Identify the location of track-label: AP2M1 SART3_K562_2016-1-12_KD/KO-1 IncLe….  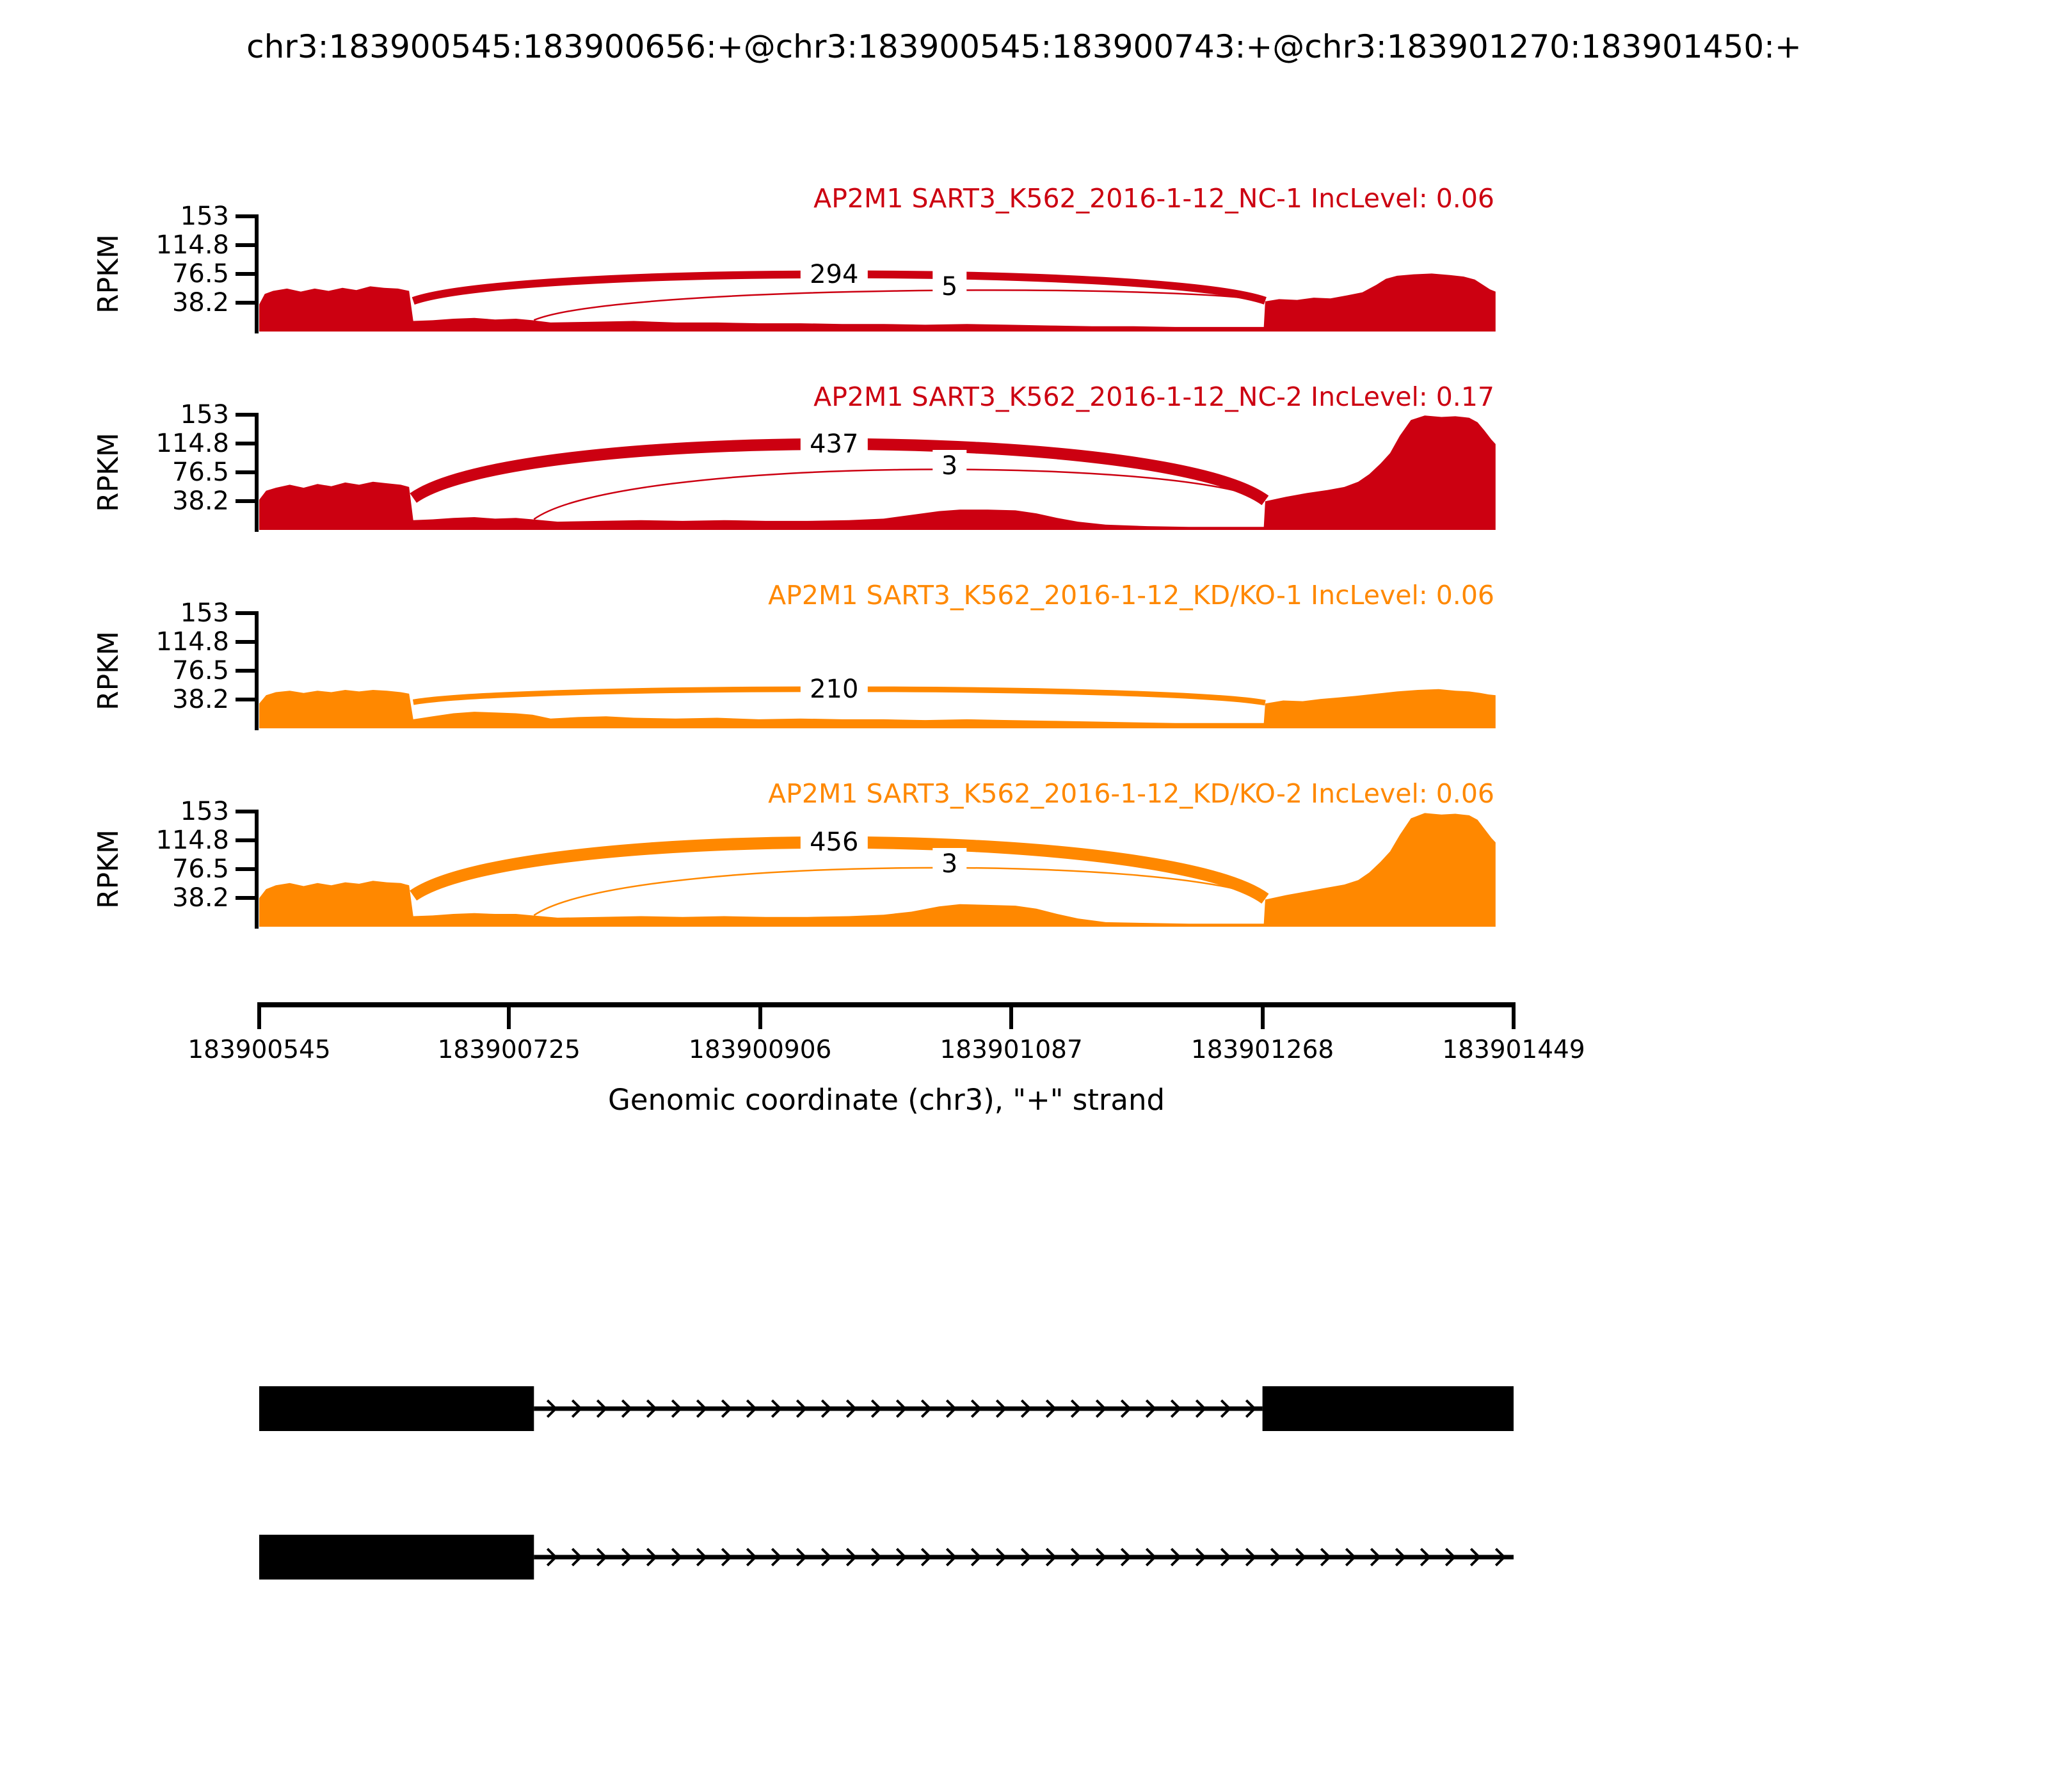
(1131, 595).